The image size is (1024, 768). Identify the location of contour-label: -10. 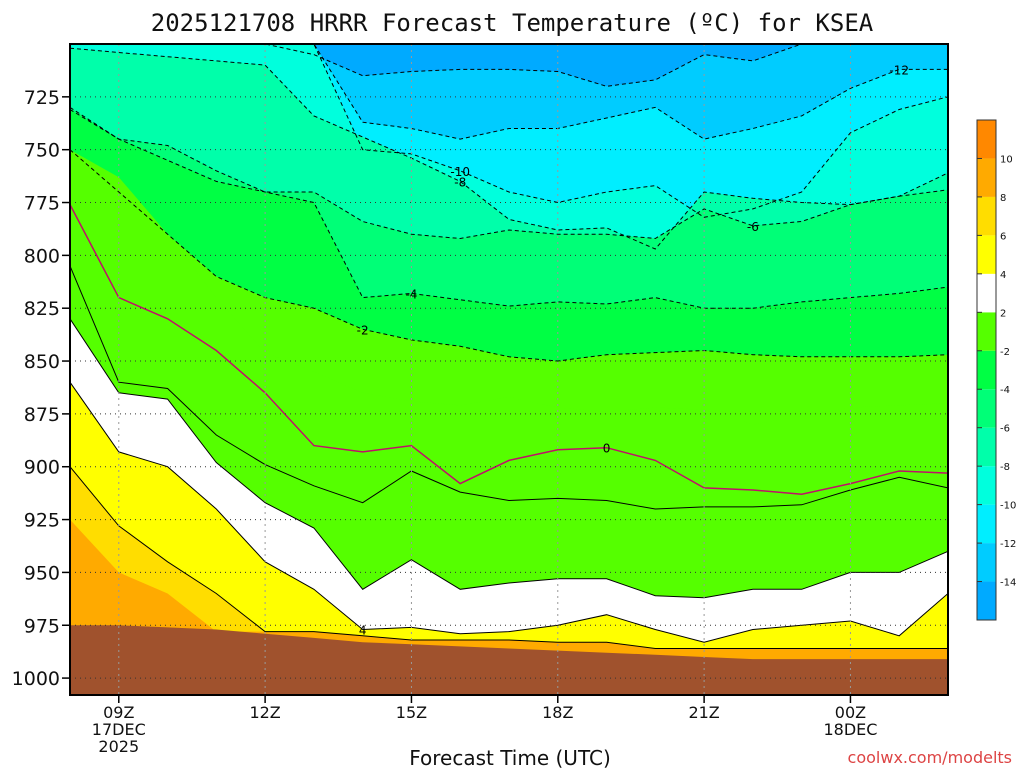
(460, 172).